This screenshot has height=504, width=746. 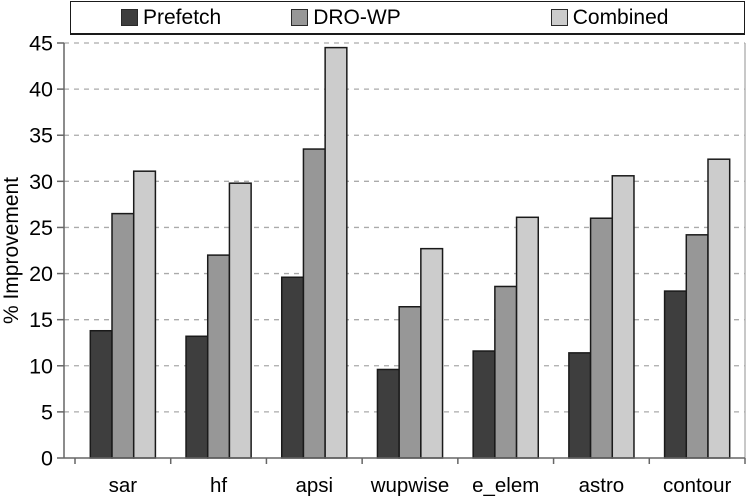 I want to click on legend-item-dro-wp: DRO-WP, so click(x=346, y=17).